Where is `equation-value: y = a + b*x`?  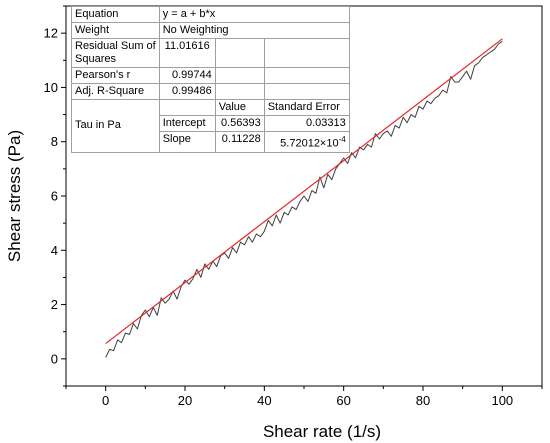
equation-value: y = a + b*x is located at coordinates (254, 14).